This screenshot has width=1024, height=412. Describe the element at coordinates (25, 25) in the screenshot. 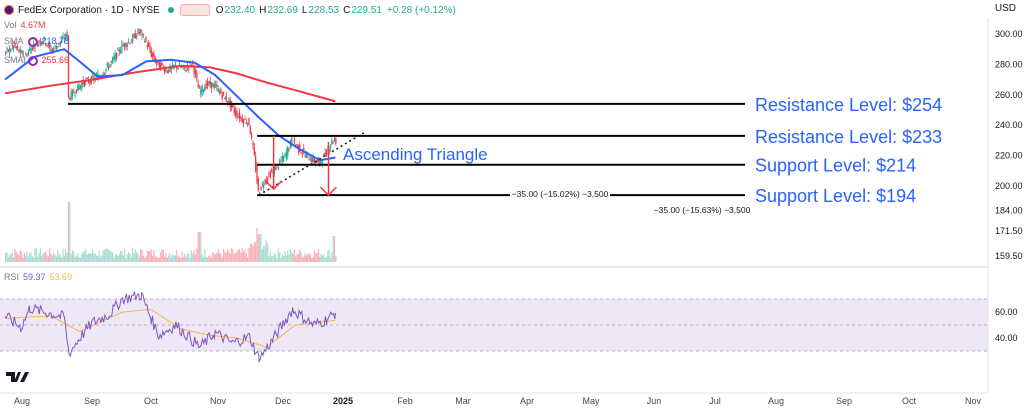

I see `volume-legend: Vol 4.67M` at that location.